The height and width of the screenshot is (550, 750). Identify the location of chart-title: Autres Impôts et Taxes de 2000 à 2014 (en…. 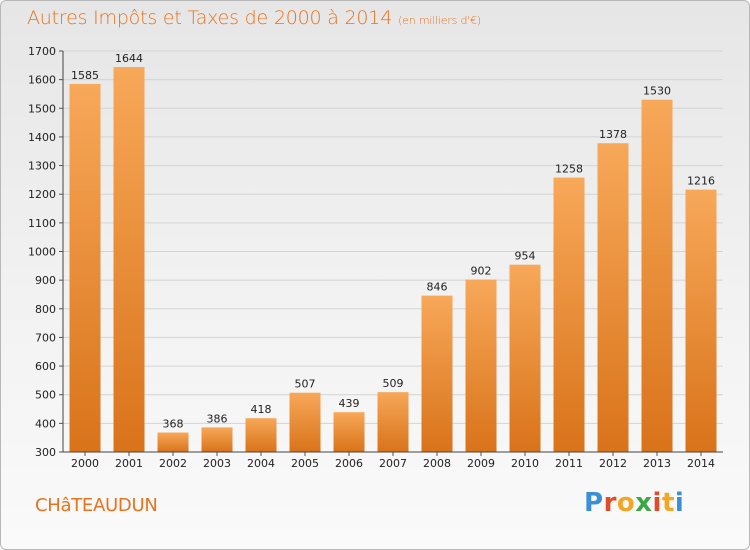
(254, 18).